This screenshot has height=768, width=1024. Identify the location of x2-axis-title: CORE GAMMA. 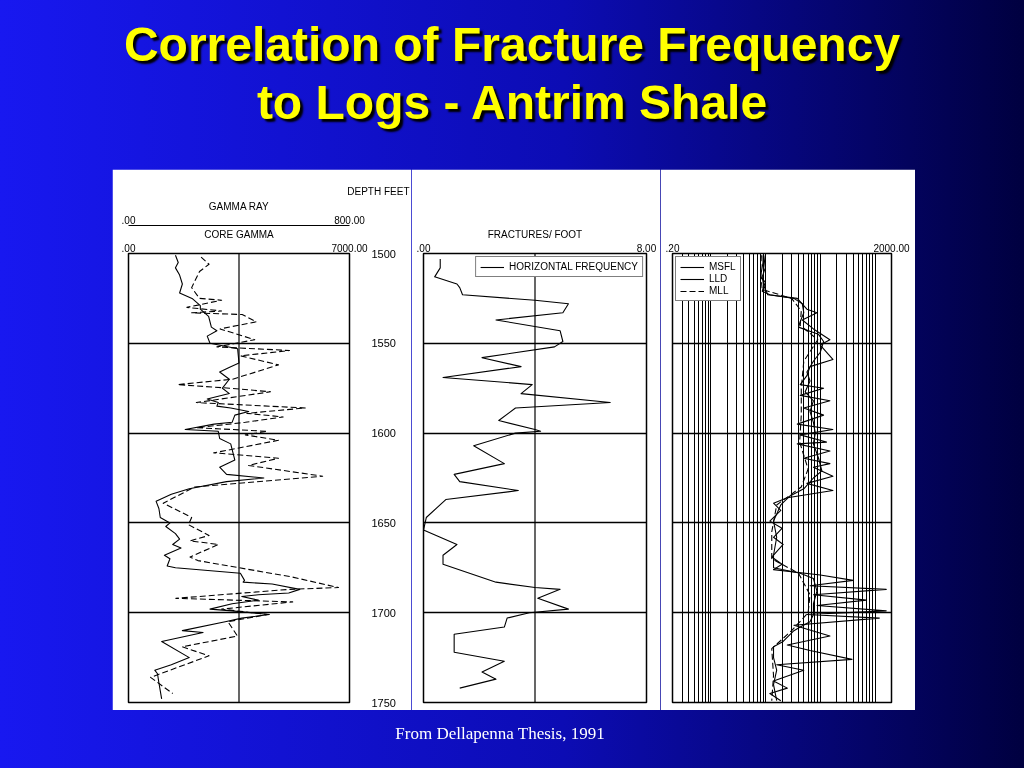
(239, 234).